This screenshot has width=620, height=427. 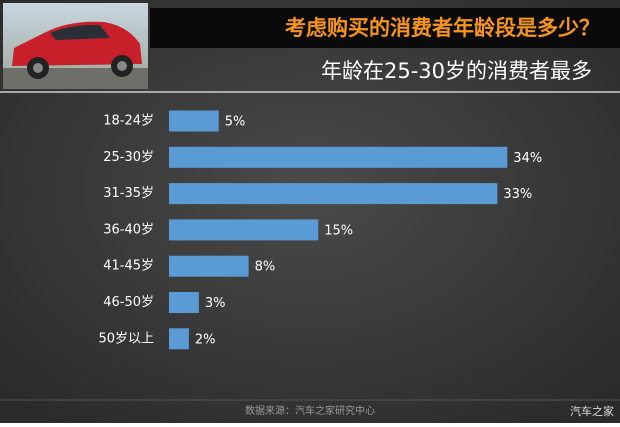 I want to click on value-label: 15%, so click(x=338, y=230).